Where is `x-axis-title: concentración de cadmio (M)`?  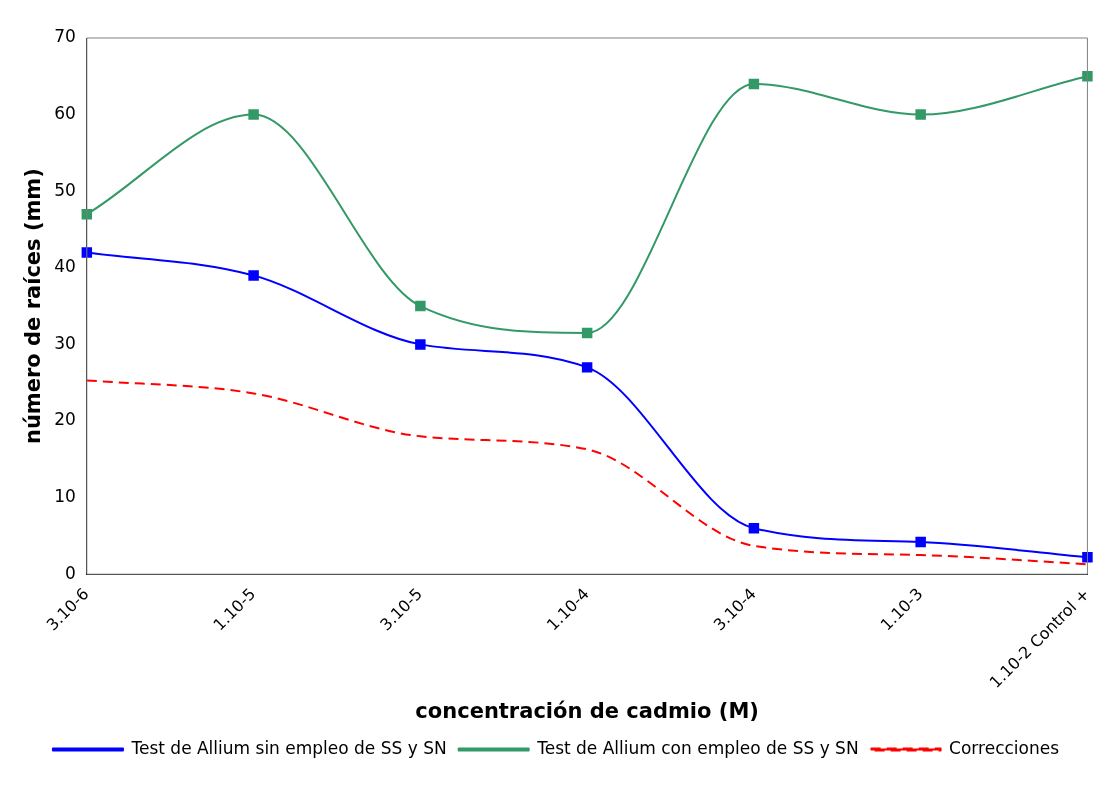
x-axis-title: concentración de cadmio (M) is located at coordinates (587, 710).